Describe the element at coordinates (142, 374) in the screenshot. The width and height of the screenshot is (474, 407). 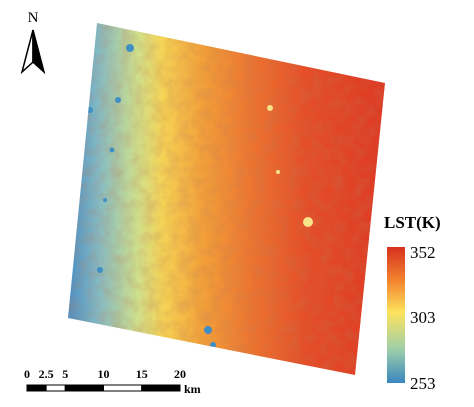
I see `scale-tick-label: 15` at that location.